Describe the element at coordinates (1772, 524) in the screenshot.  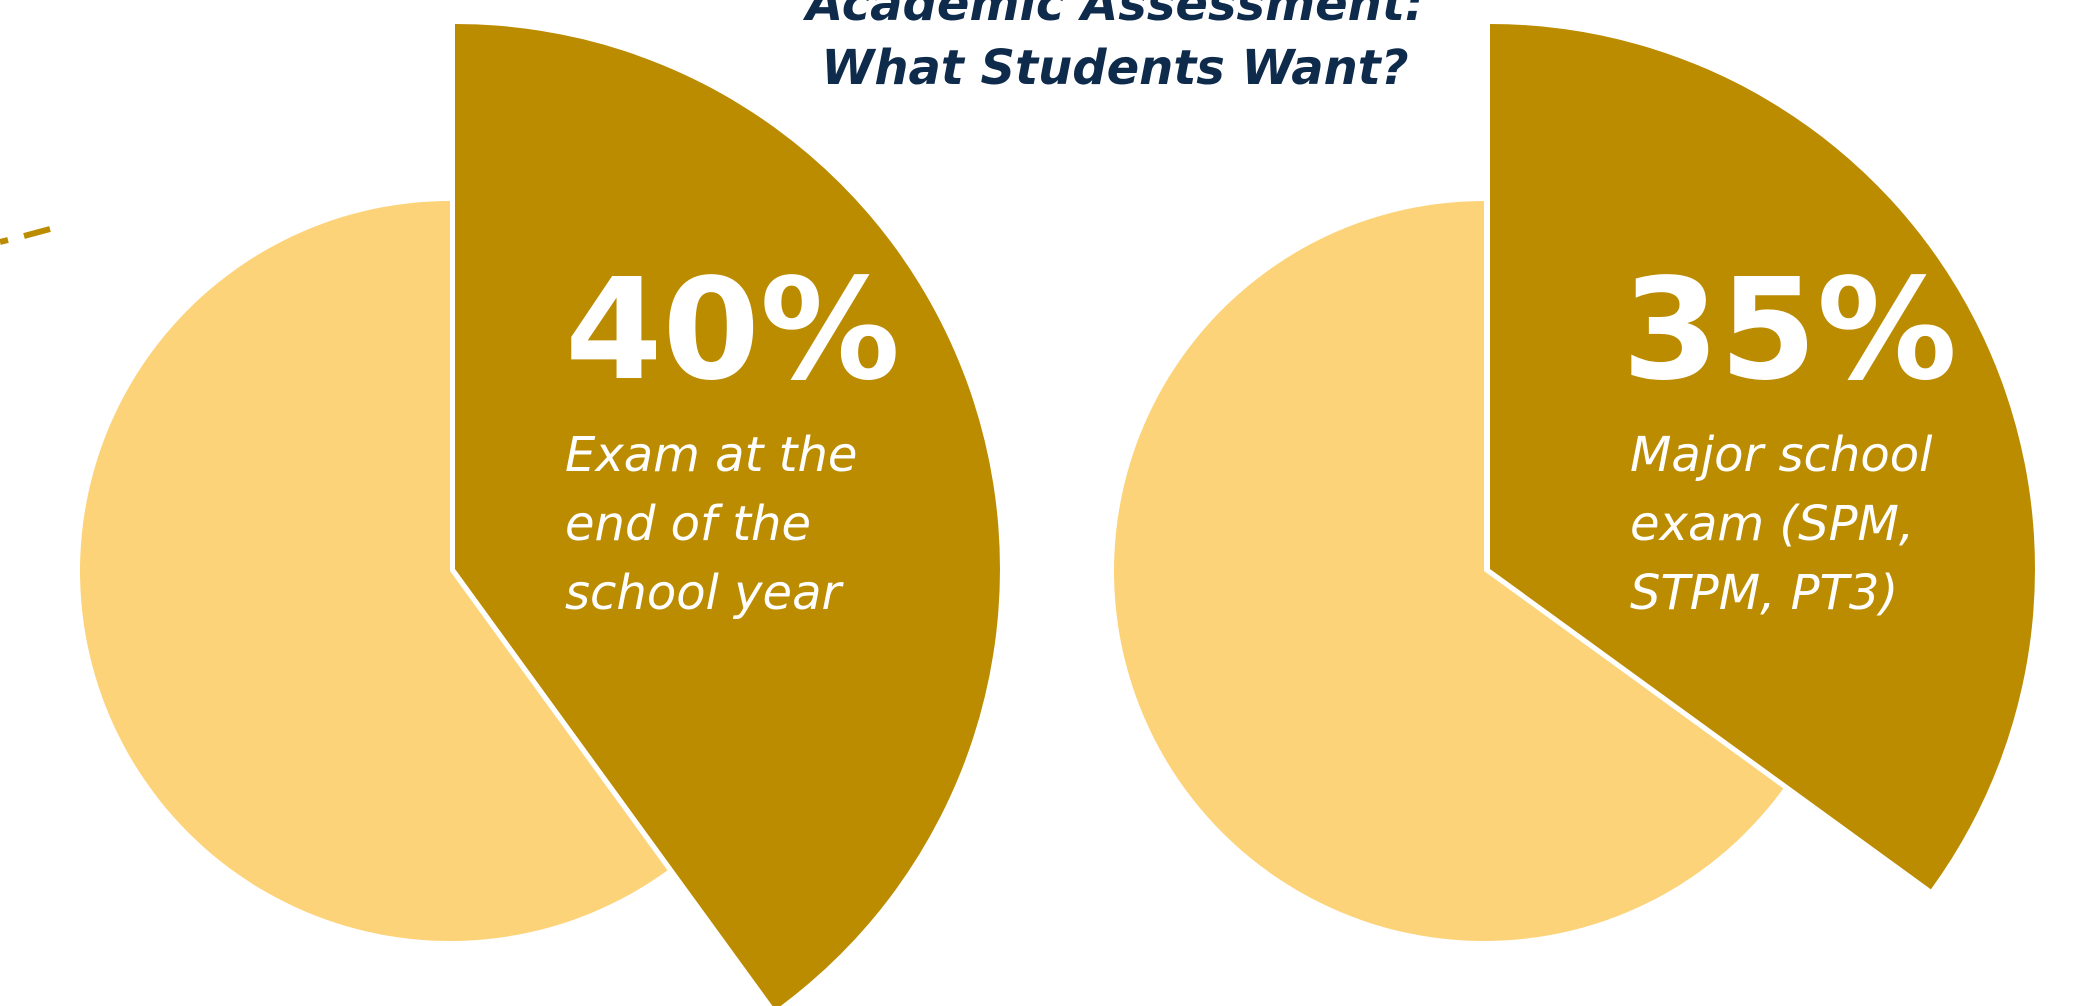
I see `slice-description-line-2: exam (SPM,` at that location.